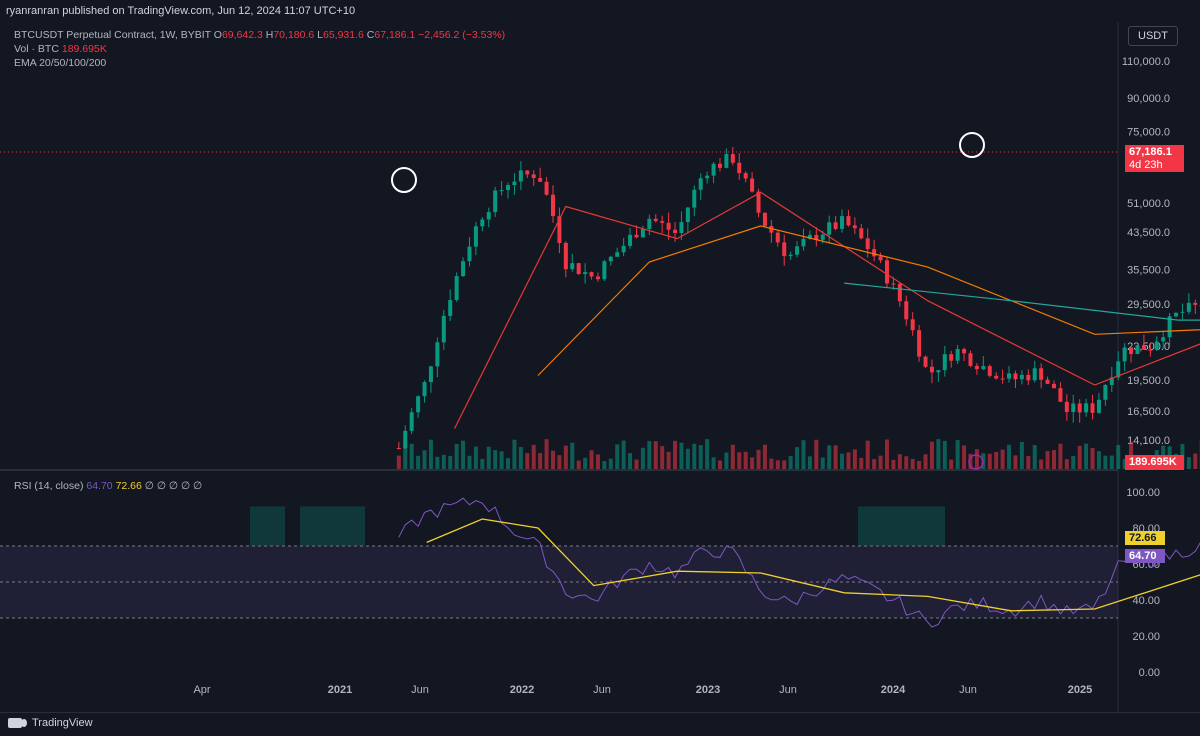 This screenshot has height=736, width=1200. What do you see at coordinates (84, 49) in the screenshot?
I see `volume-value: 189.695K` at bounding box center [84, 49].